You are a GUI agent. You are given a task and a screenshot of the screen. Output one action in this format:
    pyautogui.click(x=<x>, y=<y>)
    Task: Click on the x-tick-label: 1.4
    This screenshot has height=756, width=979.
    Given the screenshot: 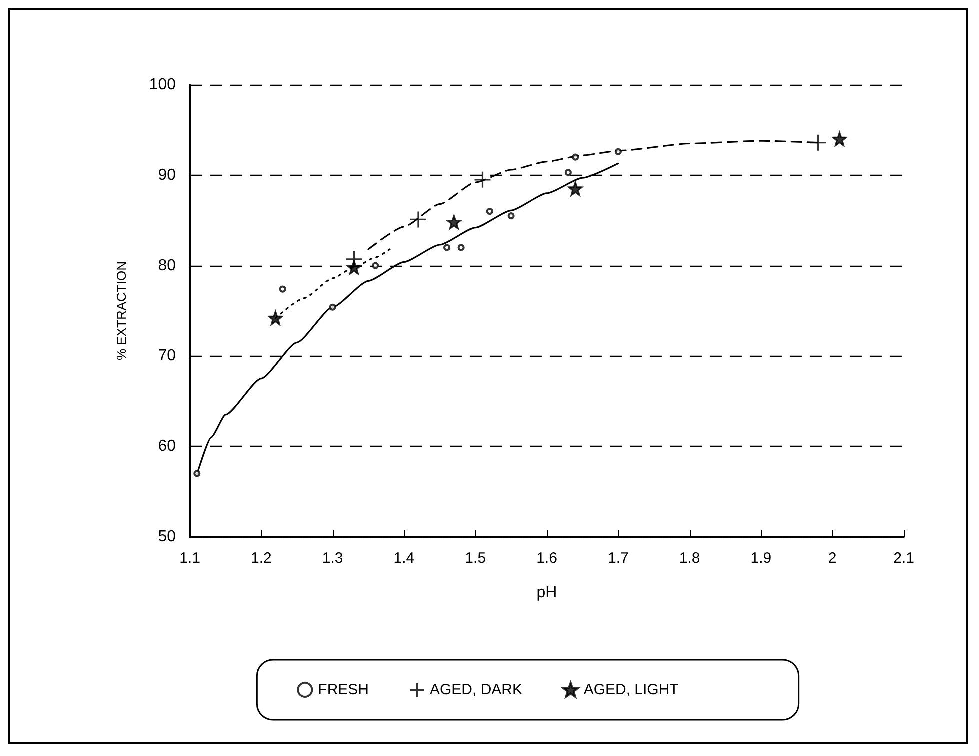 What is the action you would take?
    pyautogui.click(x=404, y=558)
    